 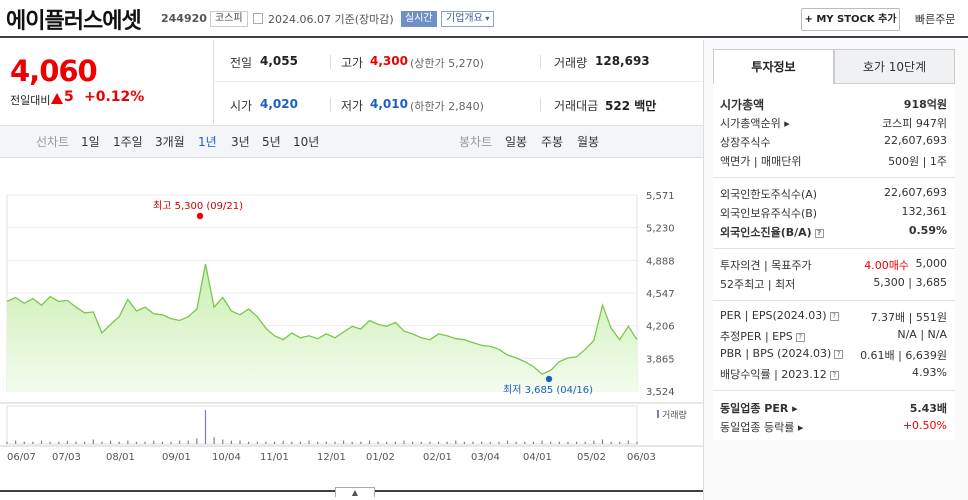 I want to click on x-tick-label: 12/01, so click(x=331, y=457).